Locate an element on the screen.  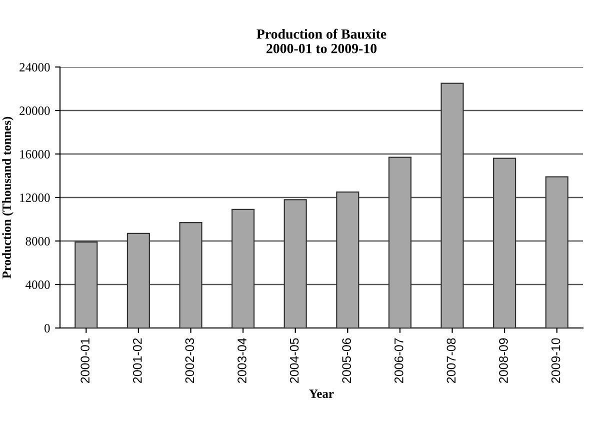
x-tick-label: 2001-02 is located at coordinates (137, 360).